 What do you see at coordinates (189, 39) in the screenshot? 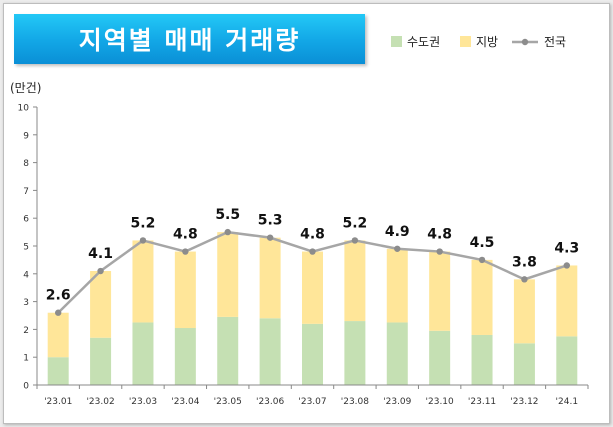
I see `chart-title: 지역별 매매 거래량` at bounding box center [189, 39].